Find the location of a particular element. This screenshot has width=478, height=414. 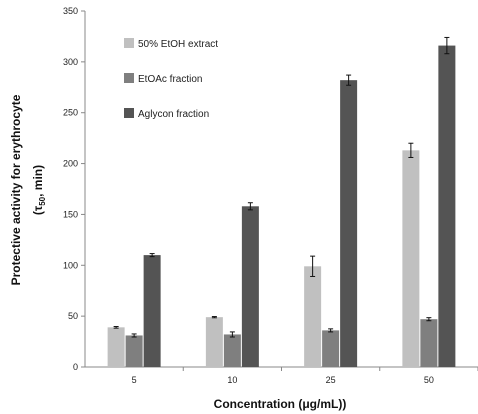

y-tick-label: 150 is located at coordinates (70, 214).